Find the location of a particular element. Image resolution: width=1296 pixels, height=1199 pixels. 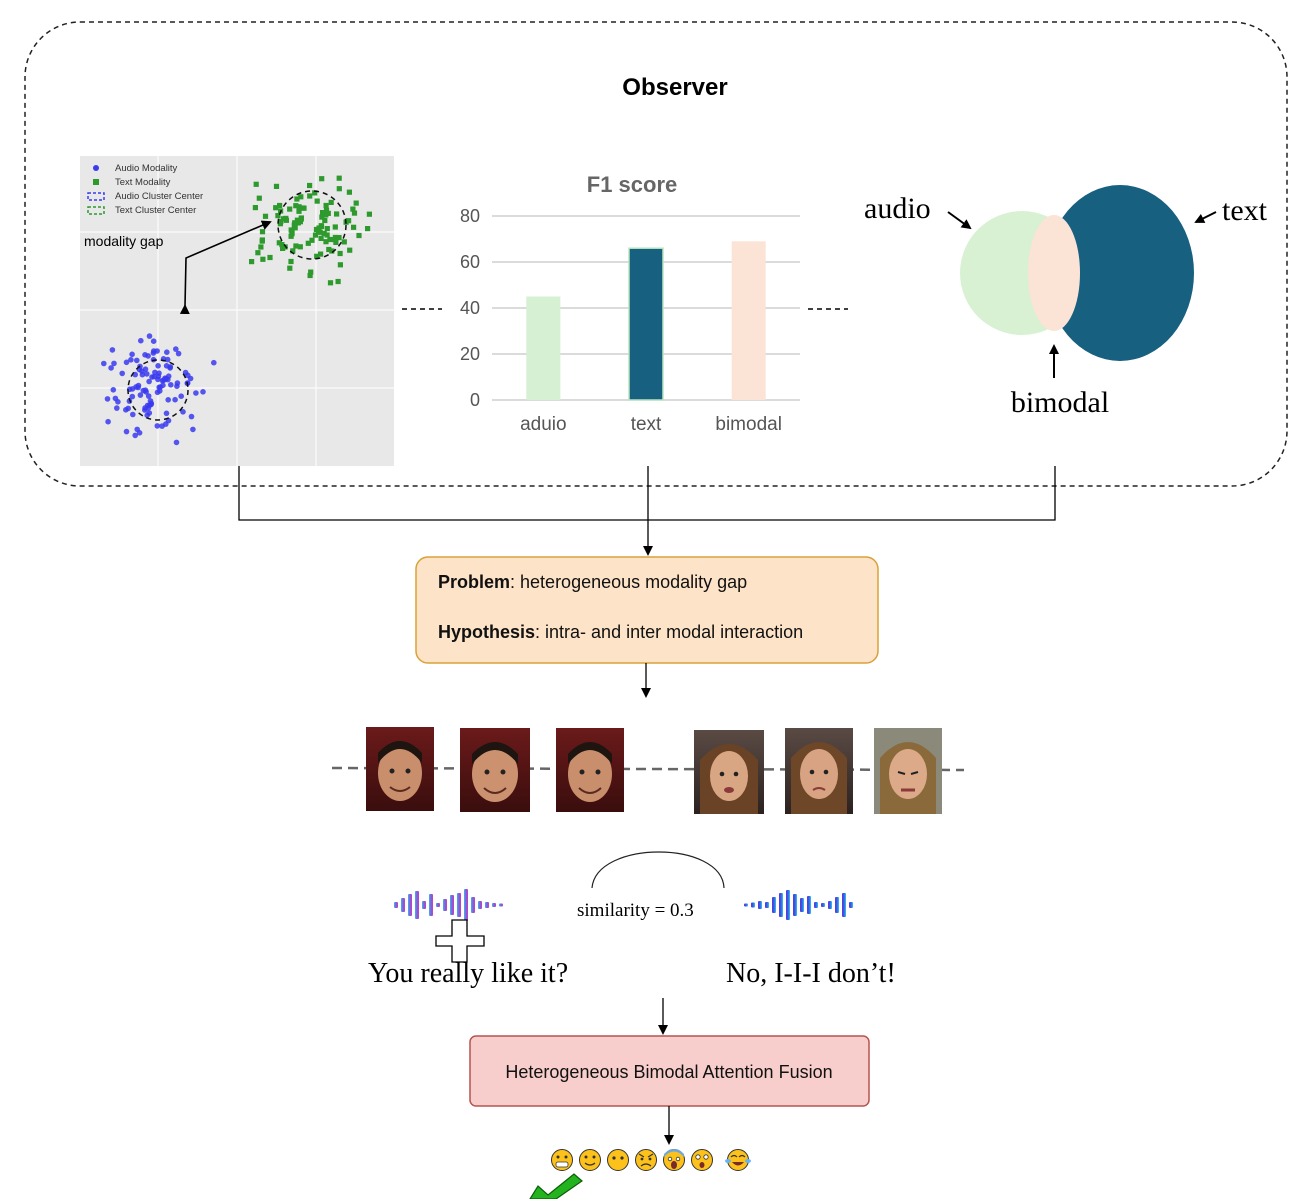

problem-line: Problem: heterogeneous modality gap is located at coordinates (592, 582).